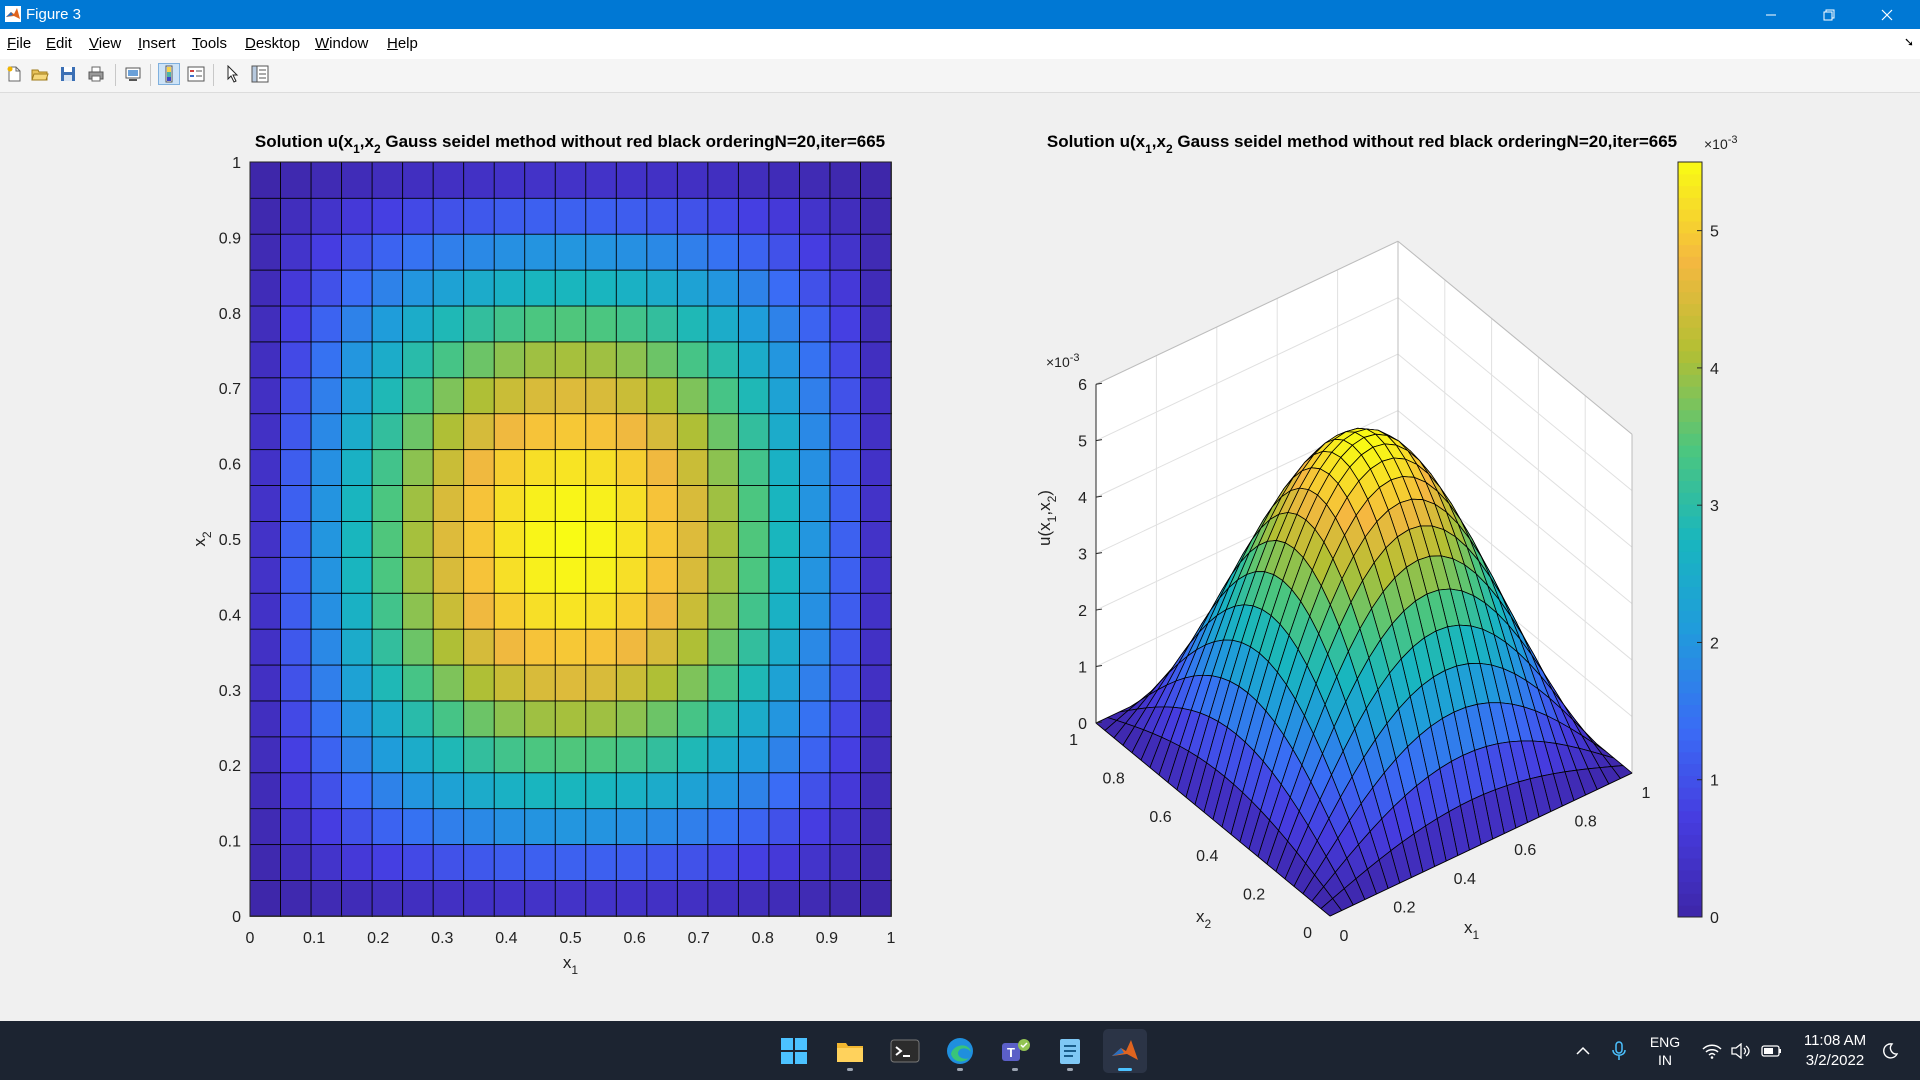  What do you see at coordinates (1063, 361) in the screenshot?
I see `z-exponent-label: ×10⁻³` at bounding box center [1063, 361].